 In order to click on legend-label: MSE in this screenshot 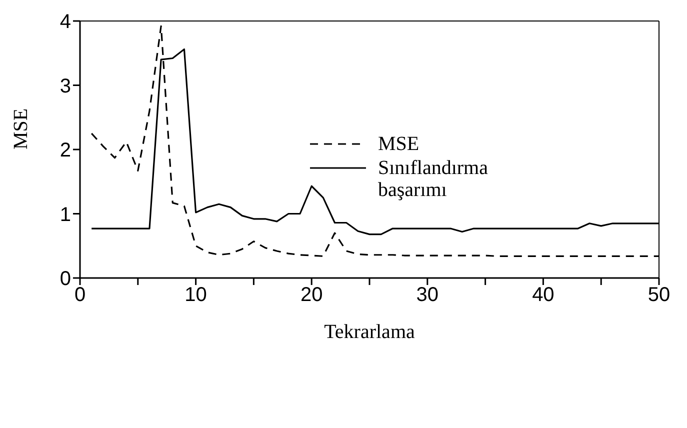, I will do `click(399, 144)`.